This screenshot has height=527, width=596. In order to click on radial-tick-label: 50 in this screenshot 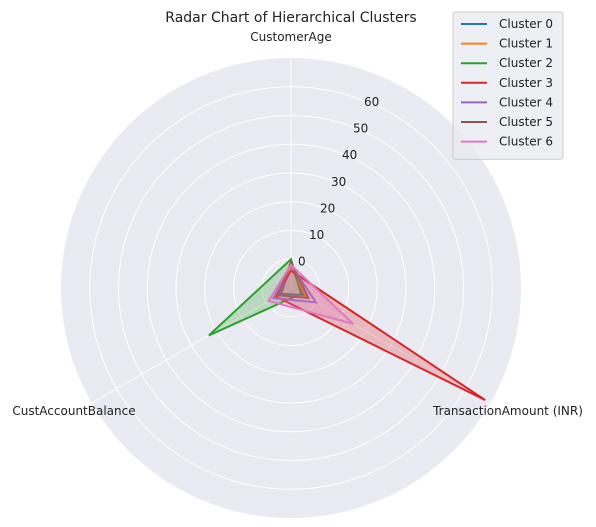, I will do `click(360, 129)`.